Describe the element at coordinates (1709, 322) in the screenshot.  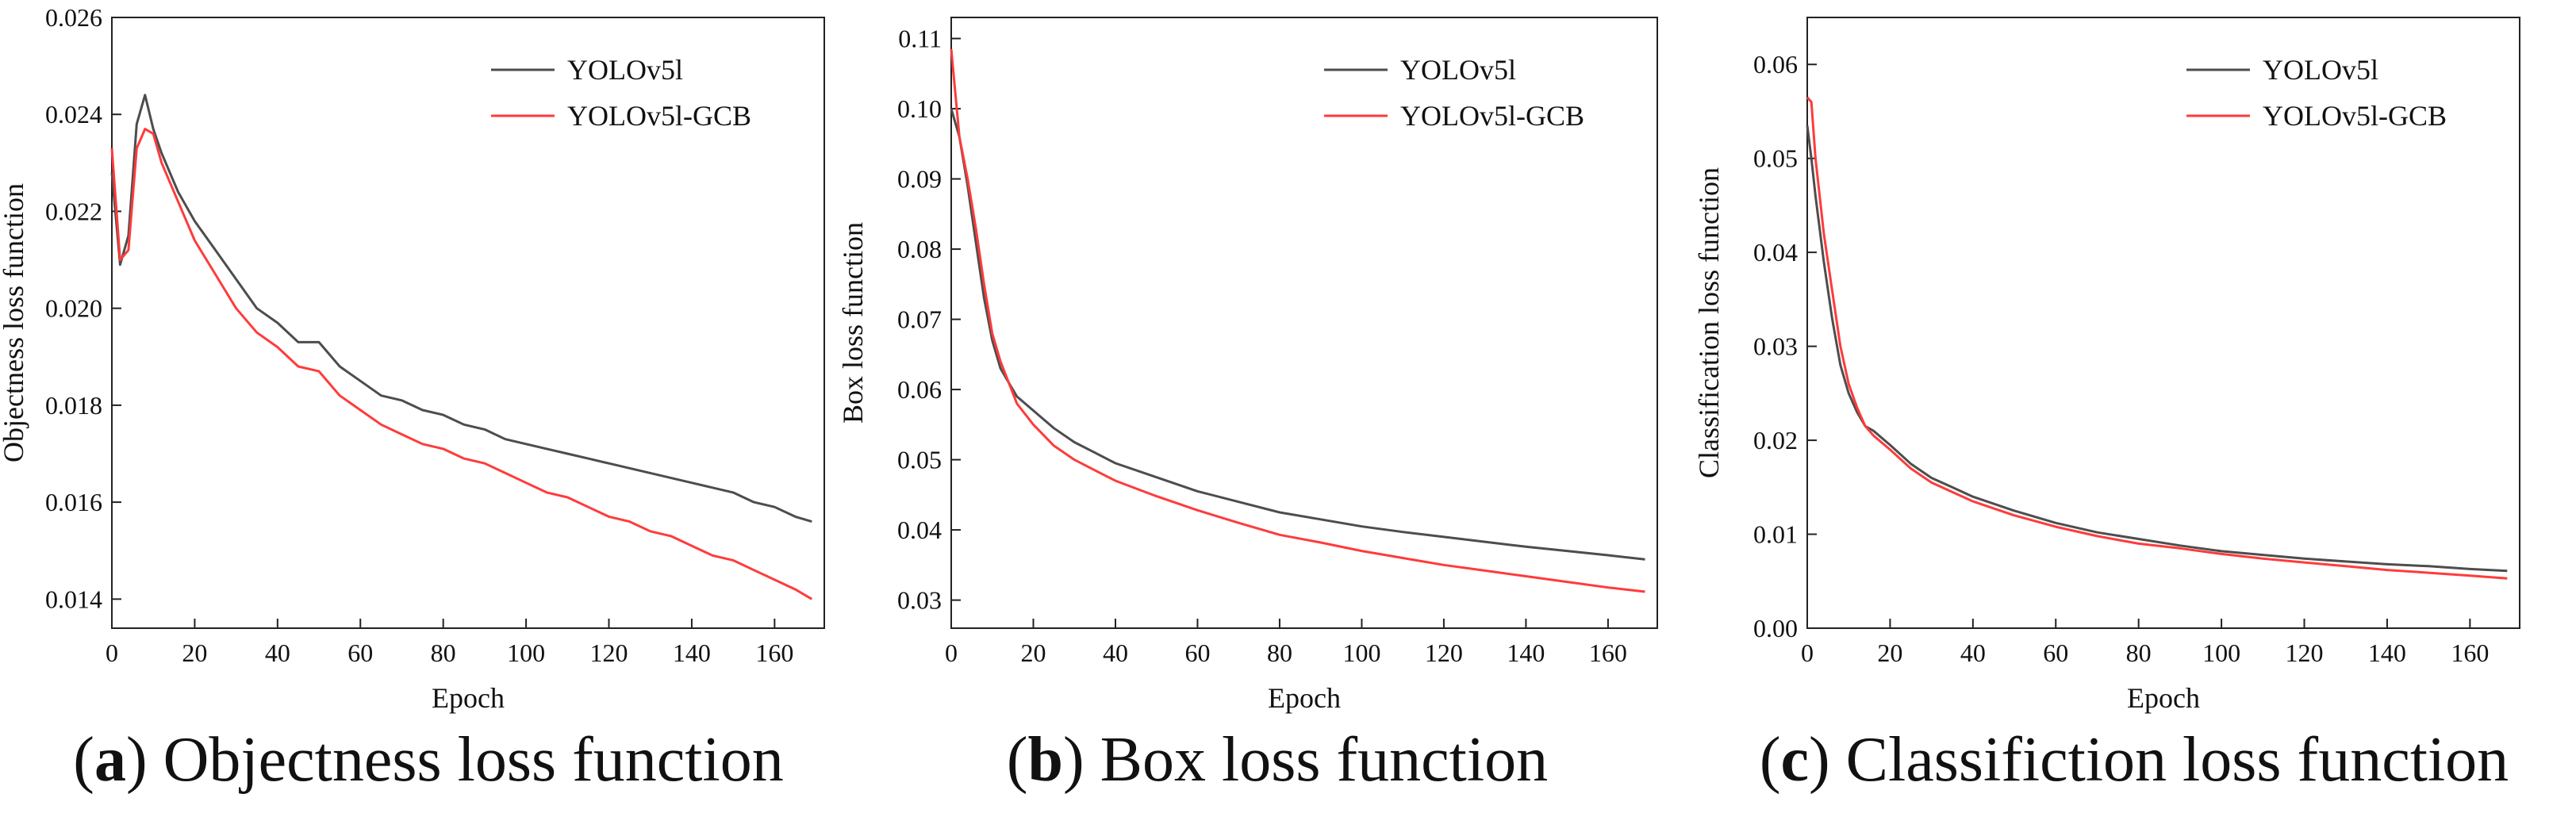
I see `y-axis-label: Classification loss function` at that location.